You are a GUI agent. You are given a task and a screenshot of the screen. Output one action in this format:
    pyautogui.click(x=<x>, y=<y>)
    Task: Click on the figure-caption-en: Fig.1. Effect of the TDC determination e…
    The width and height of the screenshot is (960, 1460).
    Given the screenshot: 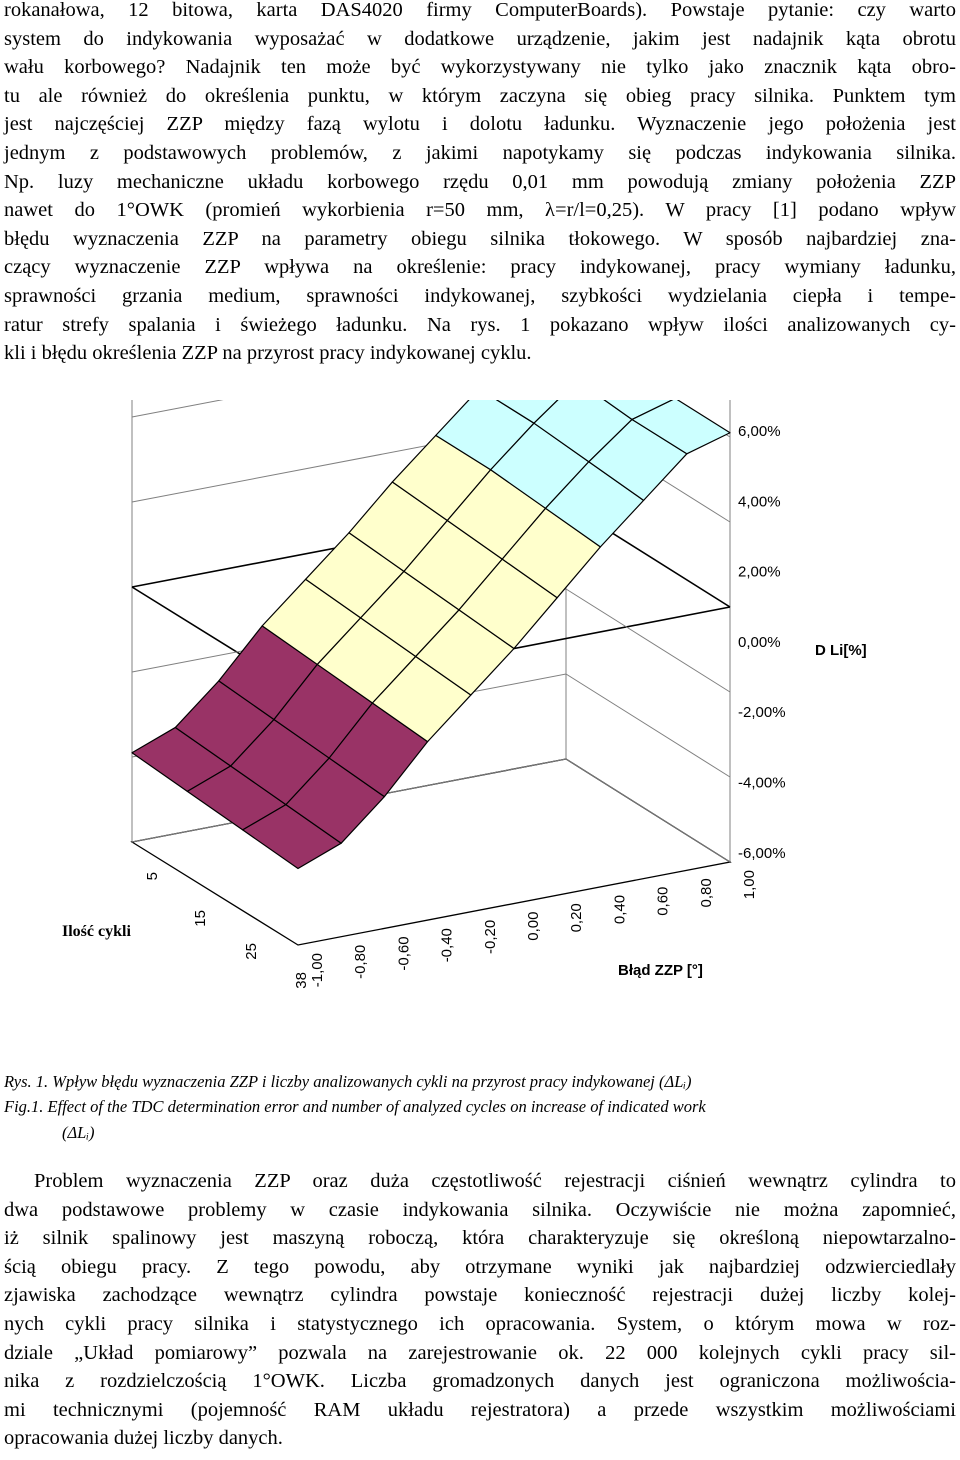 What is the action you would take?
    pyautogui.click(x=355, y=1106)
    